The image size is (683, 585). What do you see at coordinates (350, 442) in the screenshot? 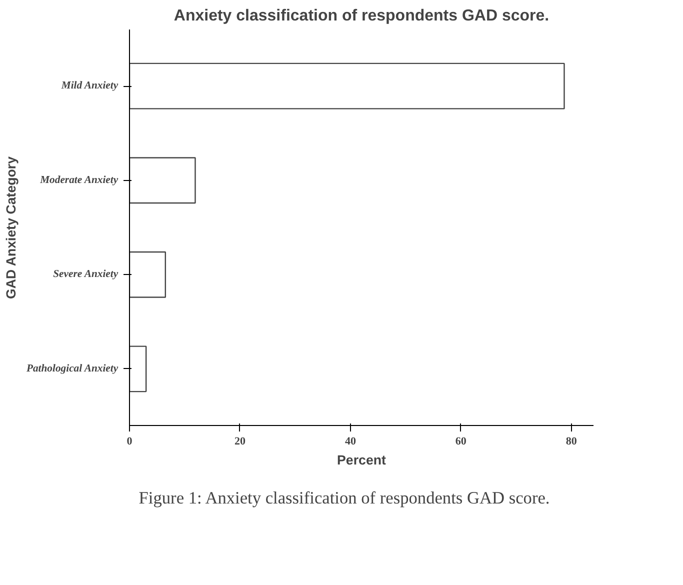
I see `x-tick-label: 40` at bounding box center [350, 442].